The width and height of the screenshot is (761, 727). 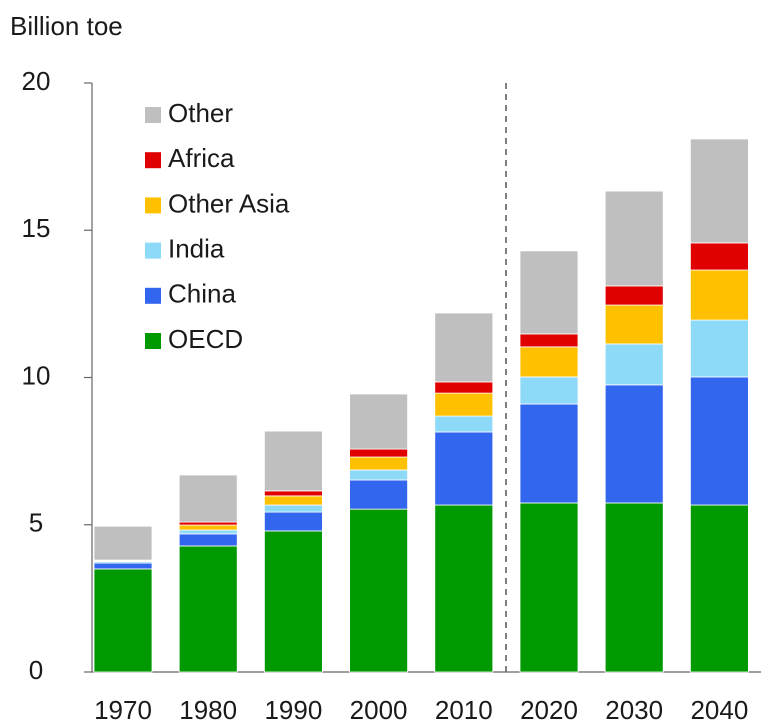 I want to click on legend-label: OECD, so click(x=205, y=339).